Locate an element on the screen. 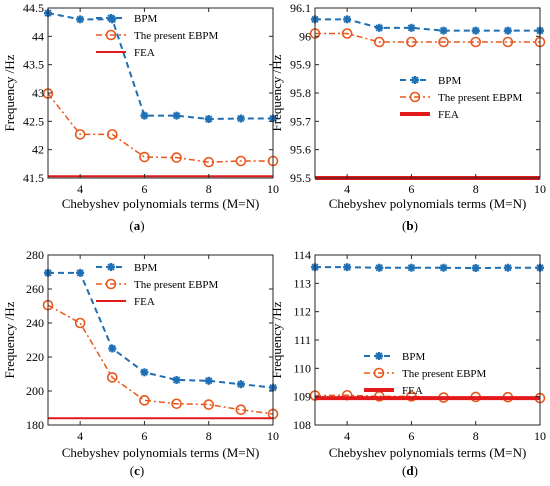 The width and height of the screenshot is (550, 486). y-tick-label: 95.7 is located at coordinates (300, 121).